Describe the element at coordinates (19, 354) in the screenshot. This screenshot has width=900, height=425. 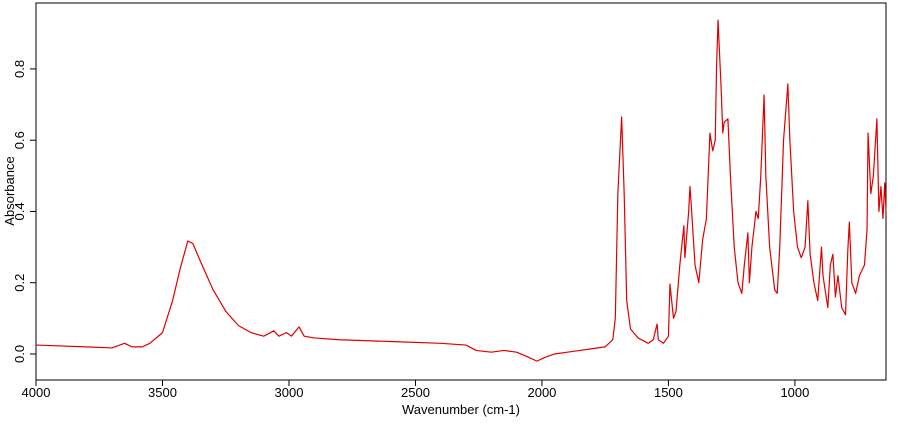
I see `y-tick-label: 0.0` at that location.